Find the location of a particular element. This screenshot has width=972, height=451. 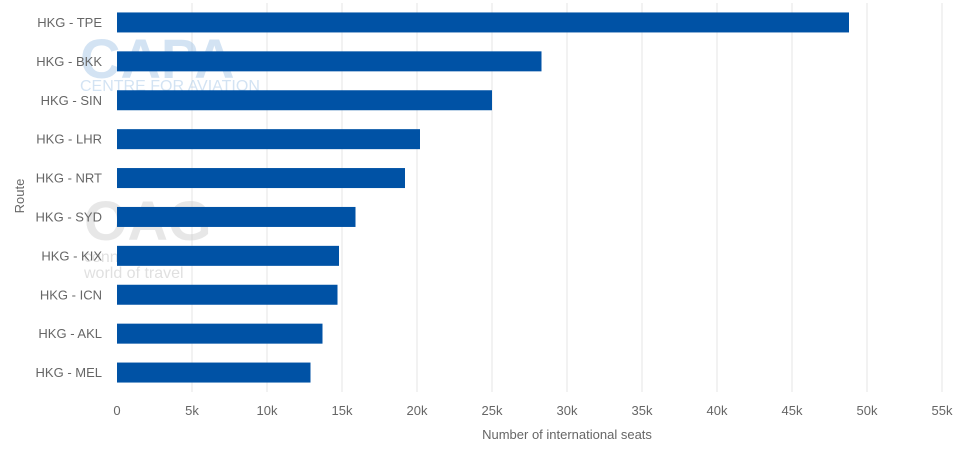

x-tick-label: 20k is located at coordinates (417, 410).